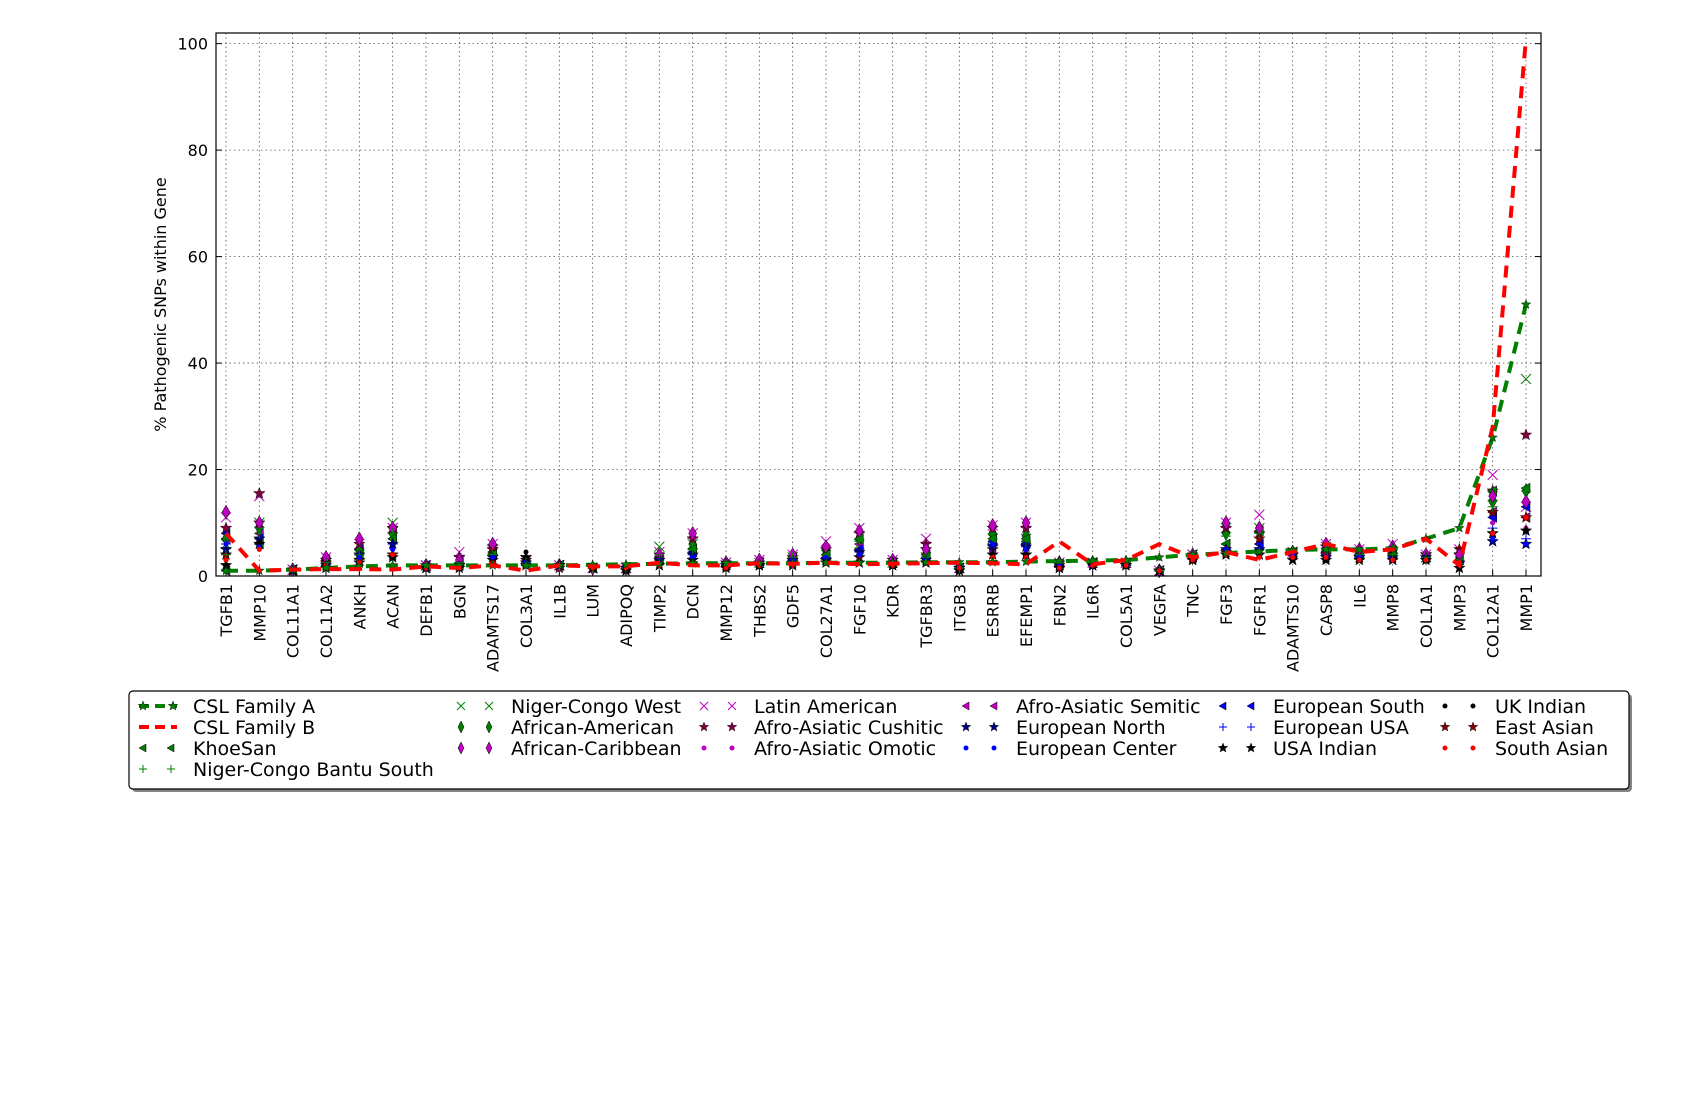  Describe the element at coordinates (559, 601) in the screenshot. I see `x-tick-label: IL1B` at that location.